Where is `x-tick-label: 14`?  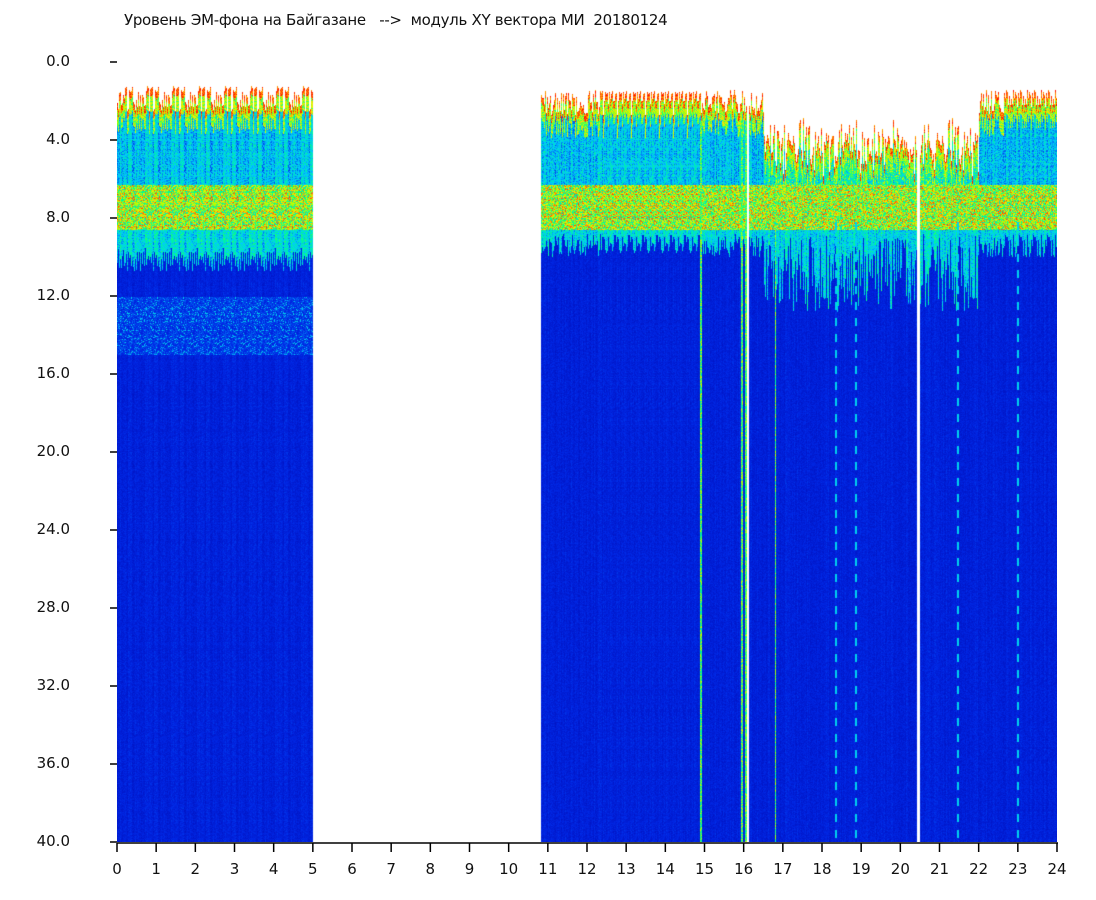
x-tick-label: 14 is located at coordinates (665, 869).